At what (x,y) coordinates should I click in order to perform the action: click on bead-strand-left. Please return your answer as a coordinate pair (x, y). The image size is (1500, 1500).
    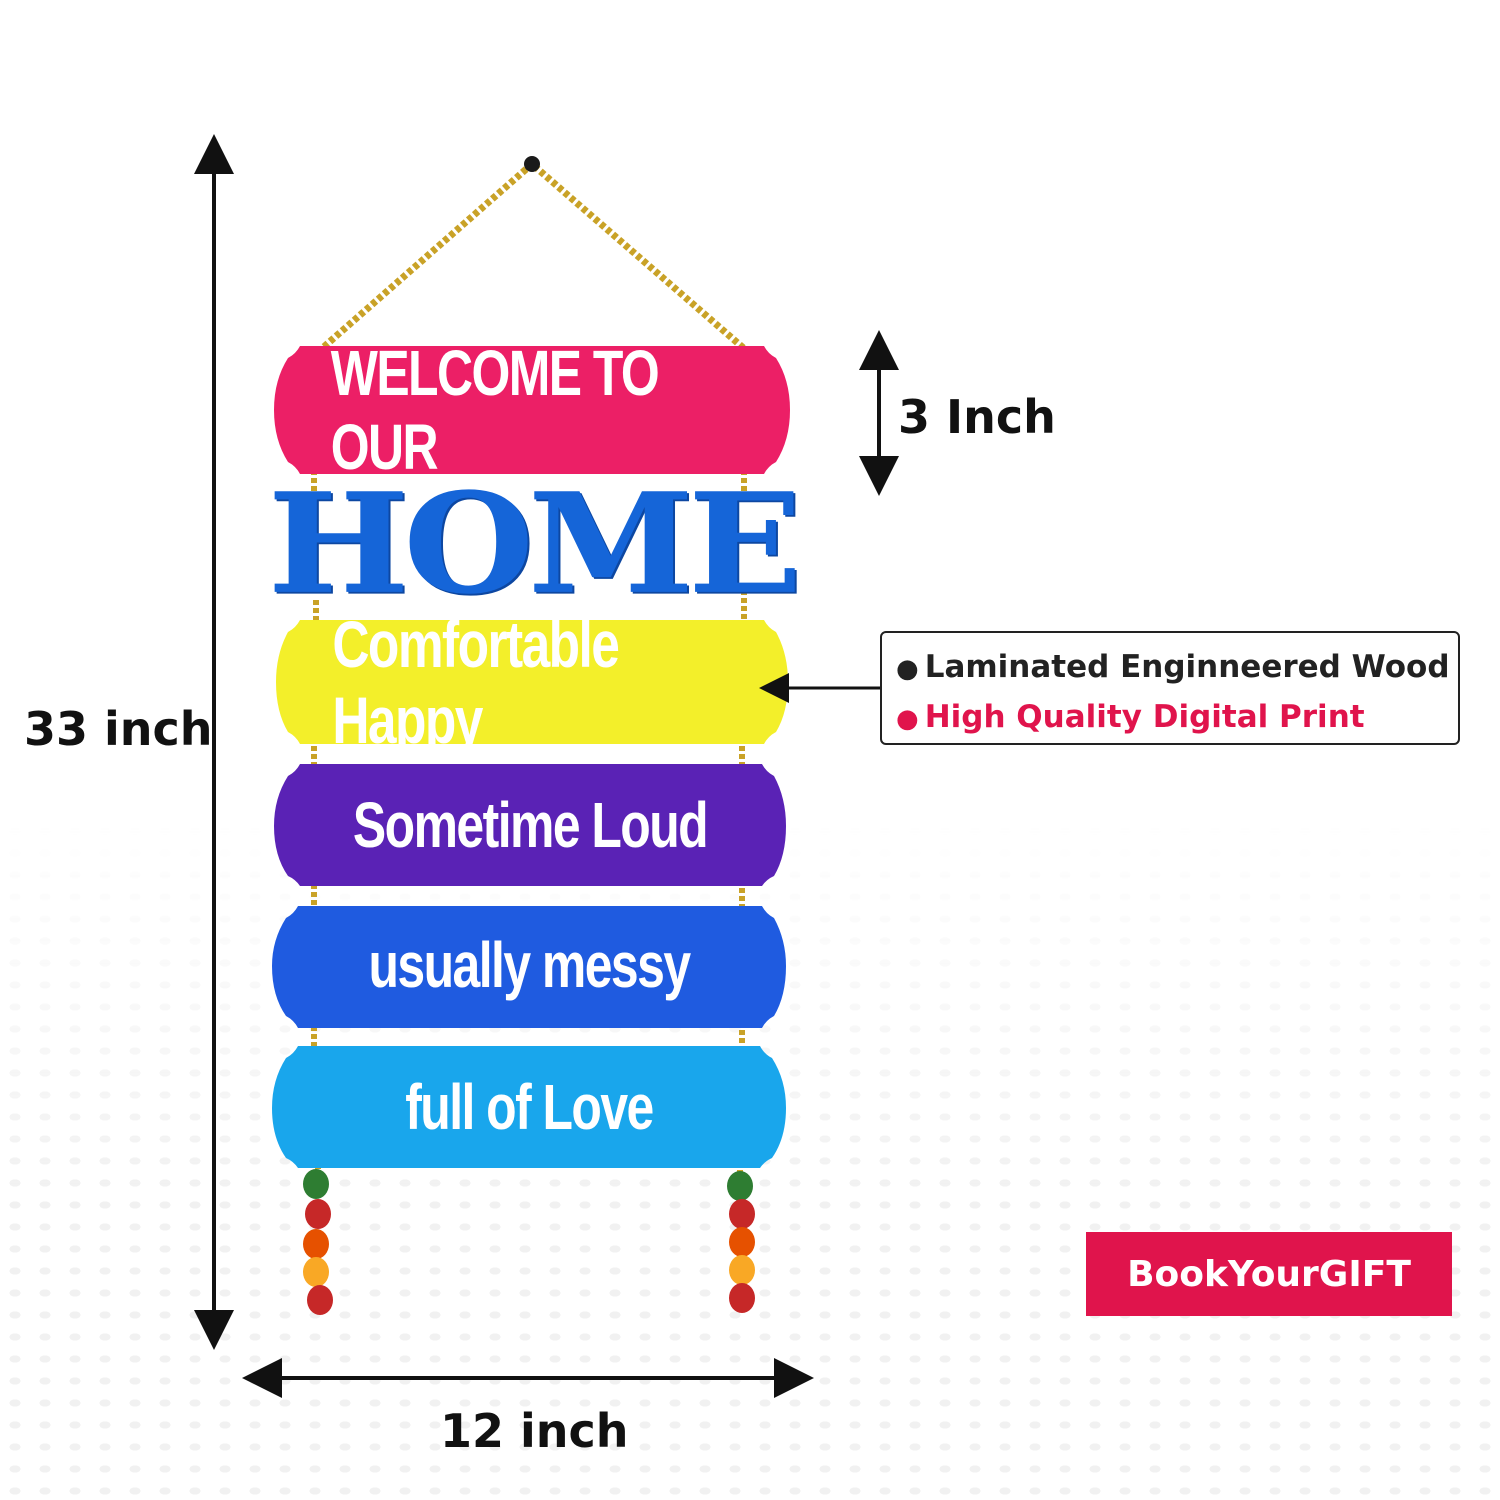
    Looking at the image, I should click on (318, 1242).